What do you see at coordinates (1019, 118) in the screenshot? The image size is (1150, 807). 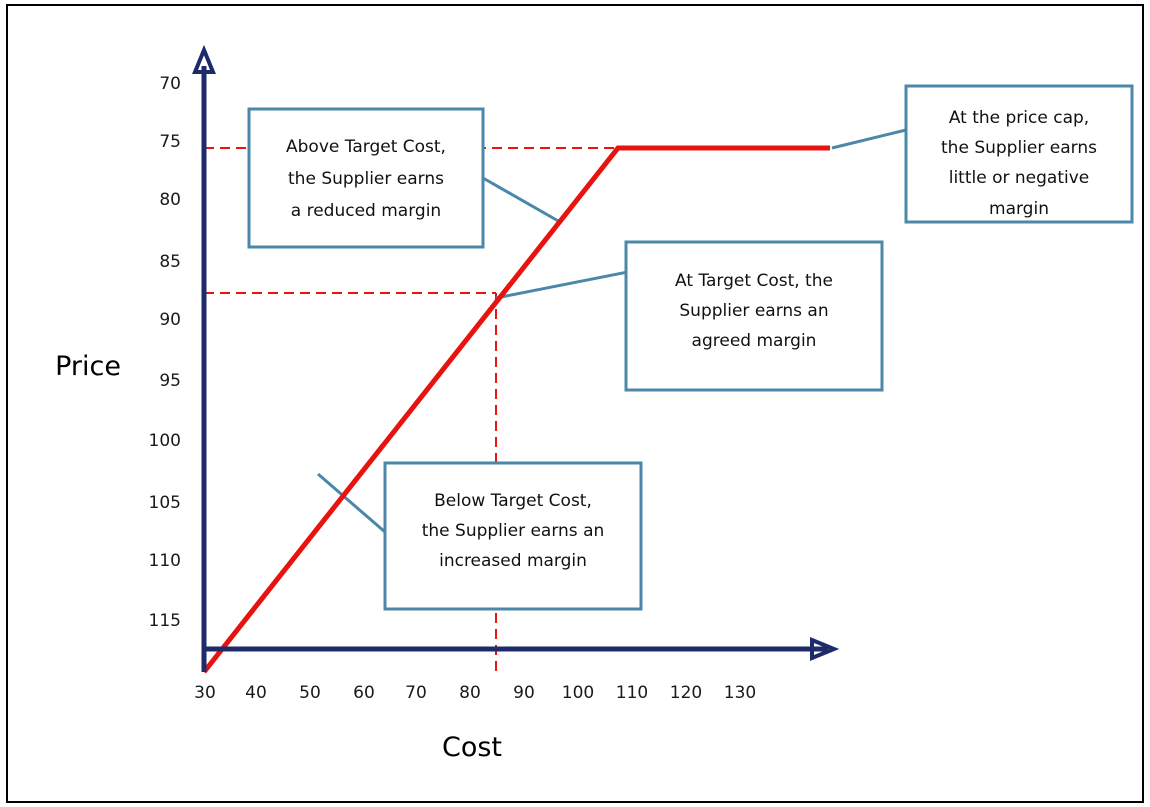 I see `callout-text-line: At the price cap,` at bounding box center [1019, 118].